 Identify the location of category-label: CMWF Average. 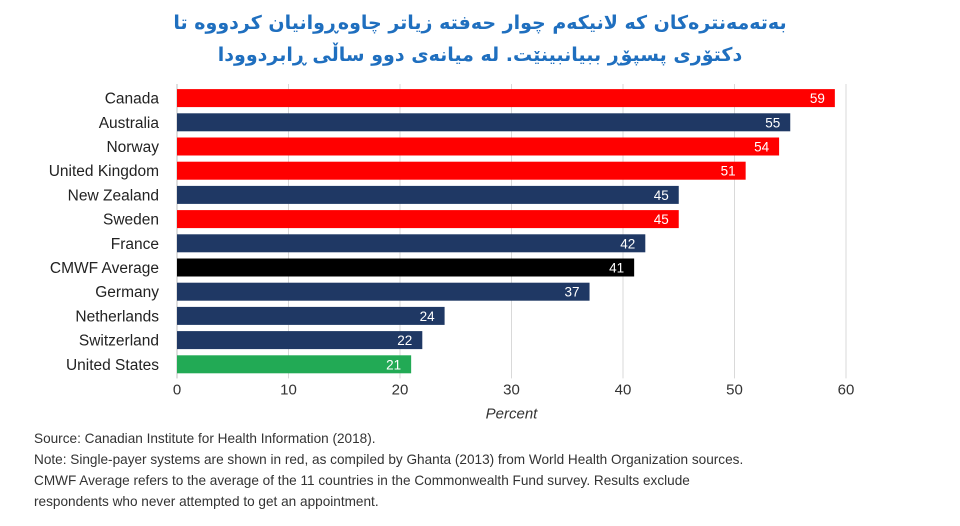
(104, 268).